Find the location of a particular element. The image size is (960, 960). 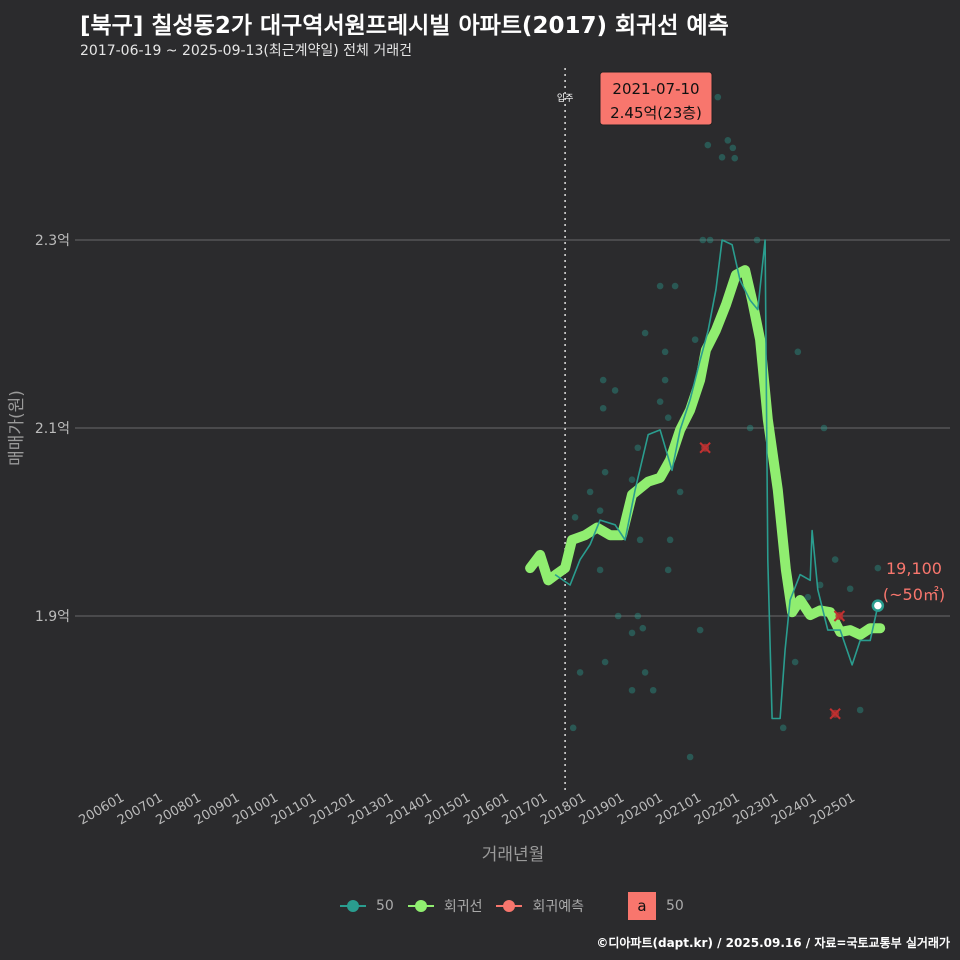

latest-value-label: 19,100 is located at coordinates (914, 568).